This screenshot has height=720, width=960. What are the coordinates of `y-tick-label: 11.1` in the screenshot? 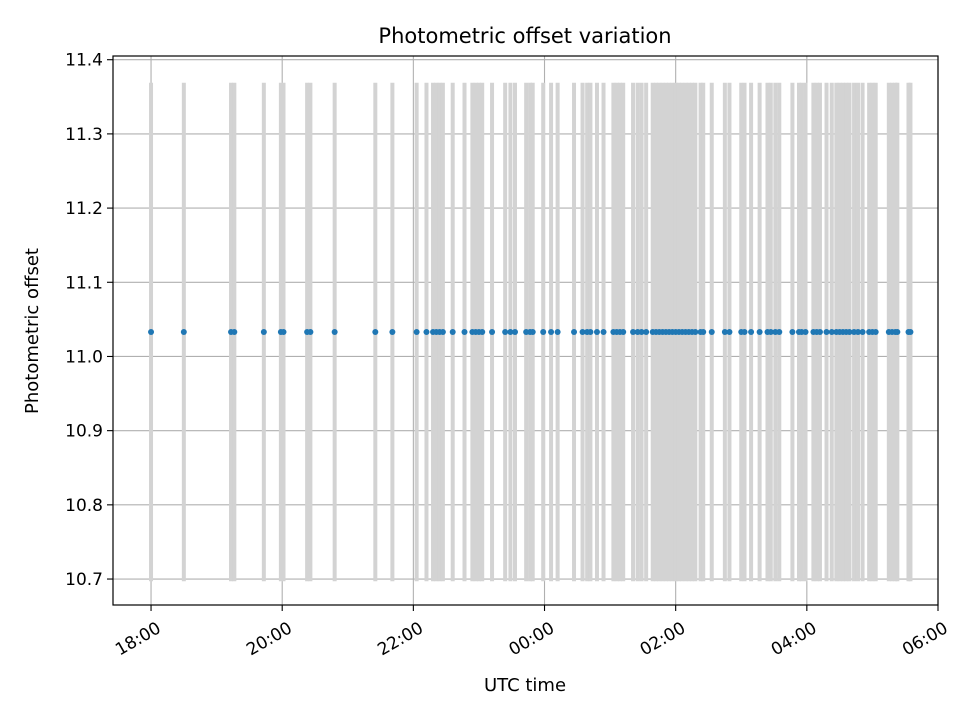 It's located at (84, 283).